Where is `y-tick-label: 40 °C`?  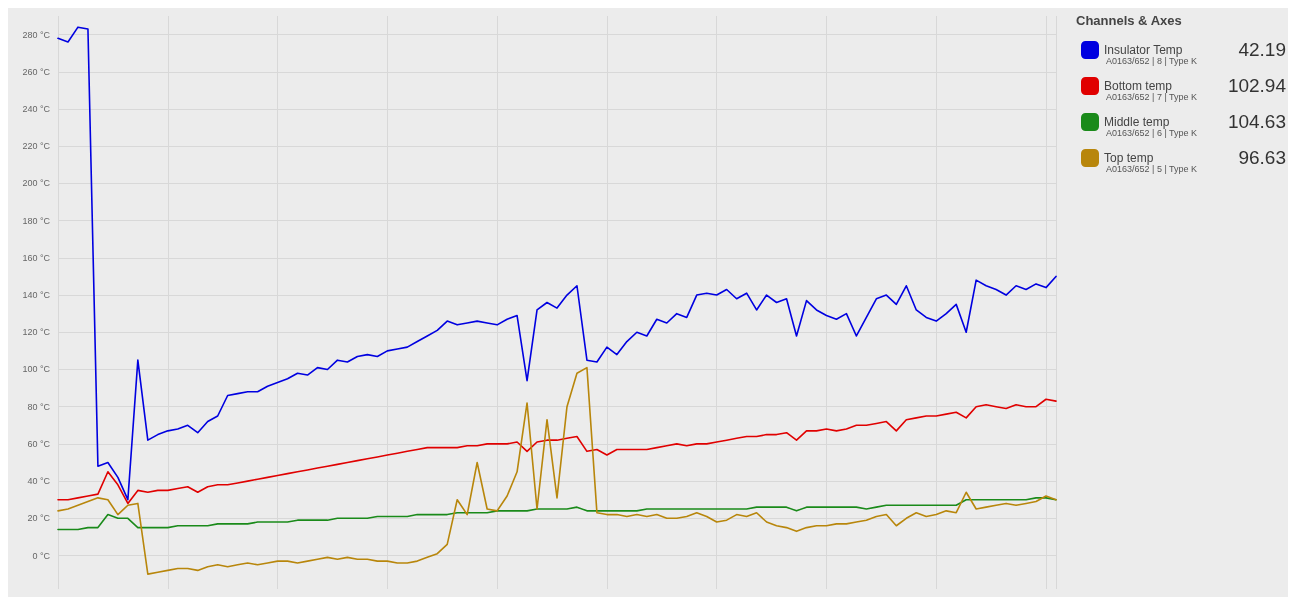 y-tick-label: 40 °C is located at coordinates (39, 481).